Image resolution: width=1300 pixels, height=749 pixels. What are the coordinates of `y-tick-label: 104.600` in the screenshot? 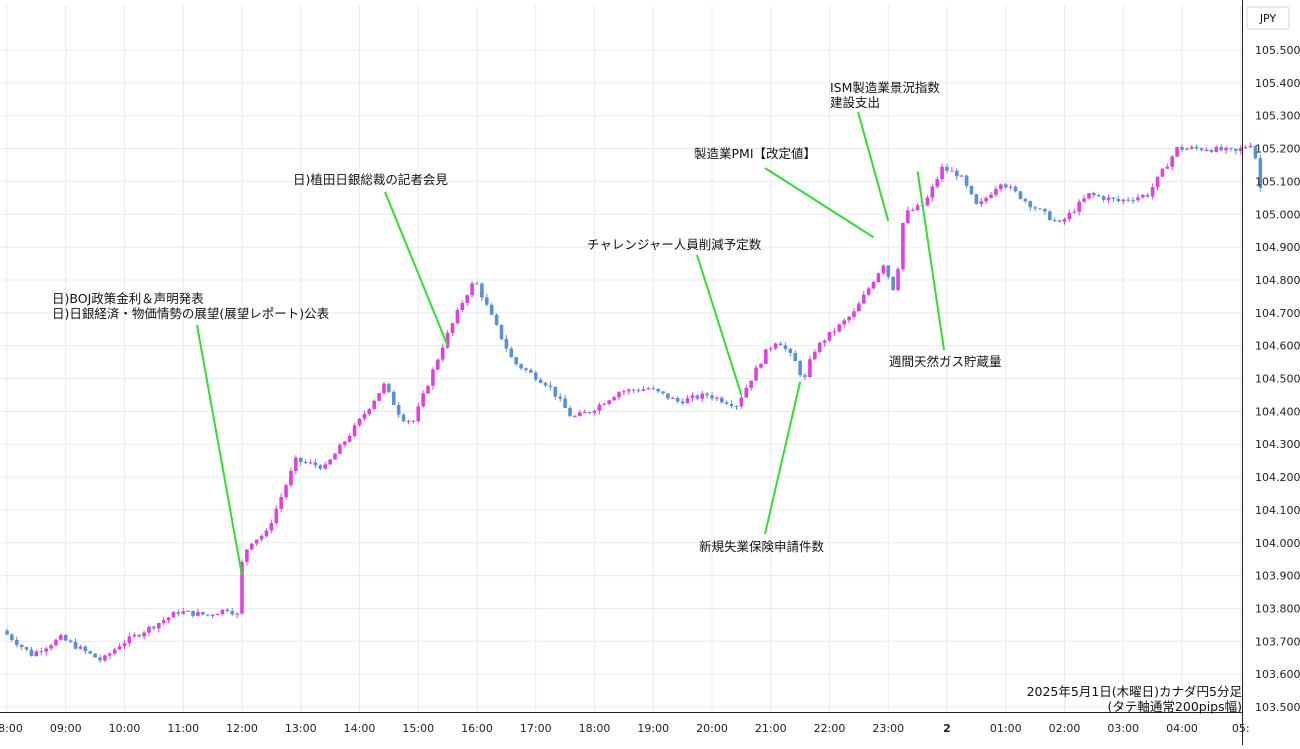 It's located at (1277, 346).